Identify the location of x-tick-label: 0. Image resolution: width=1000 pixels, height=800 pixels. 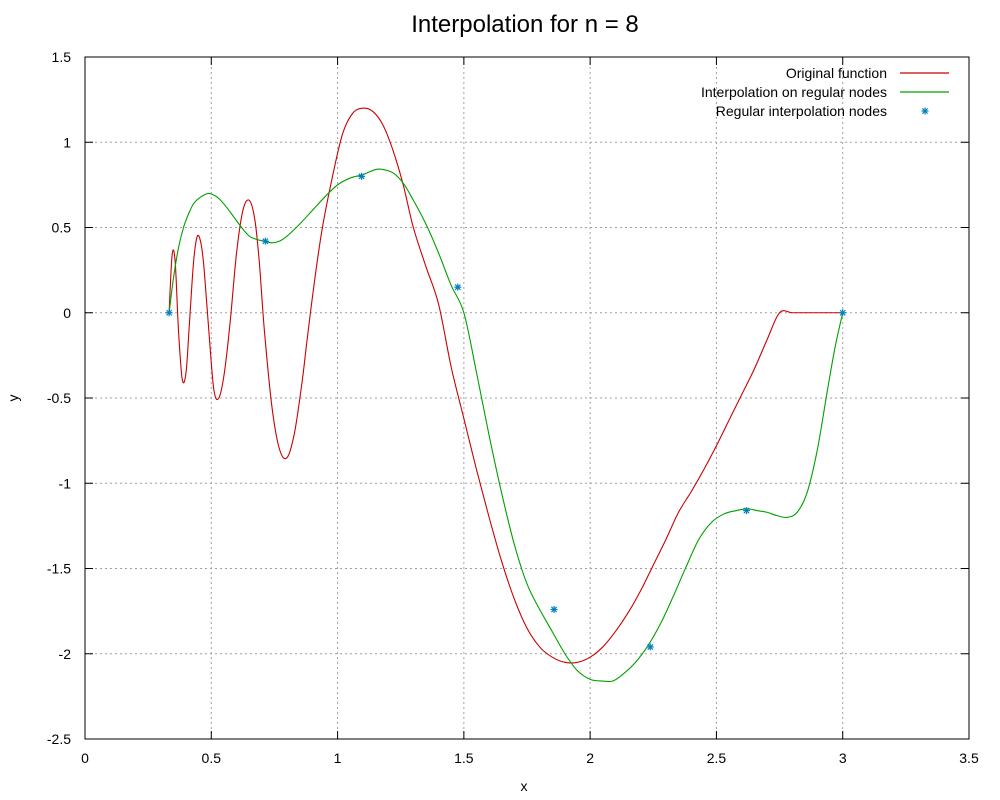
(85, 758).